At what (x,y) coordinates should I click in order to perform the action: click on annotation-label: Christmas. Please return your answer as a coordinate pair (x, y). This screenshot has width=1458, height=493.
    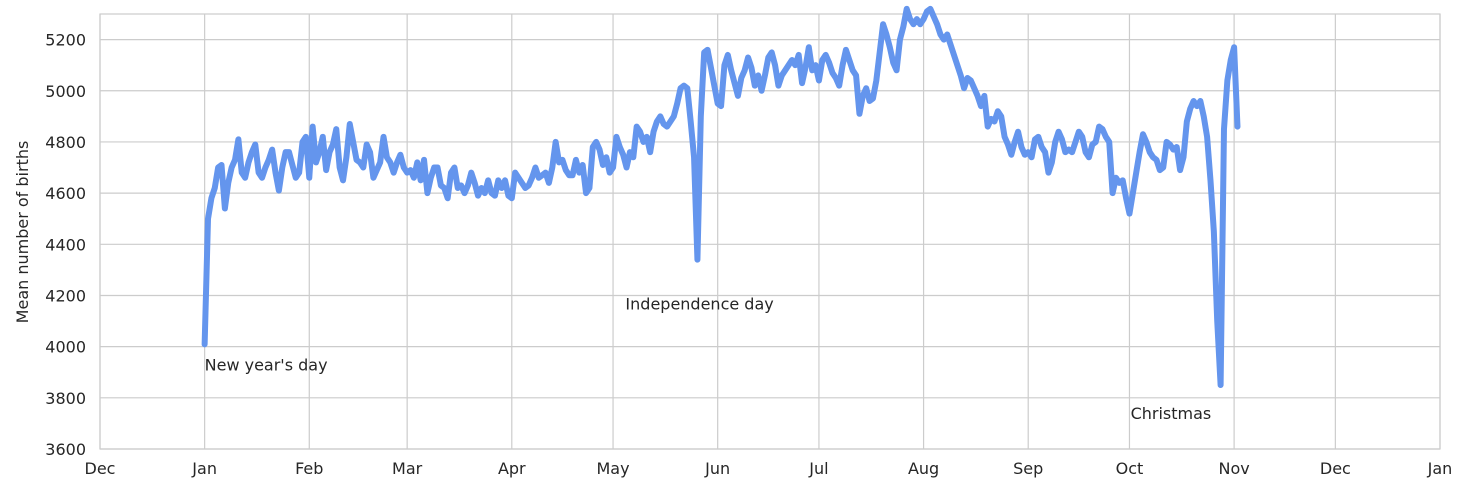
    Looking at the image, I should click on (1171, 413).